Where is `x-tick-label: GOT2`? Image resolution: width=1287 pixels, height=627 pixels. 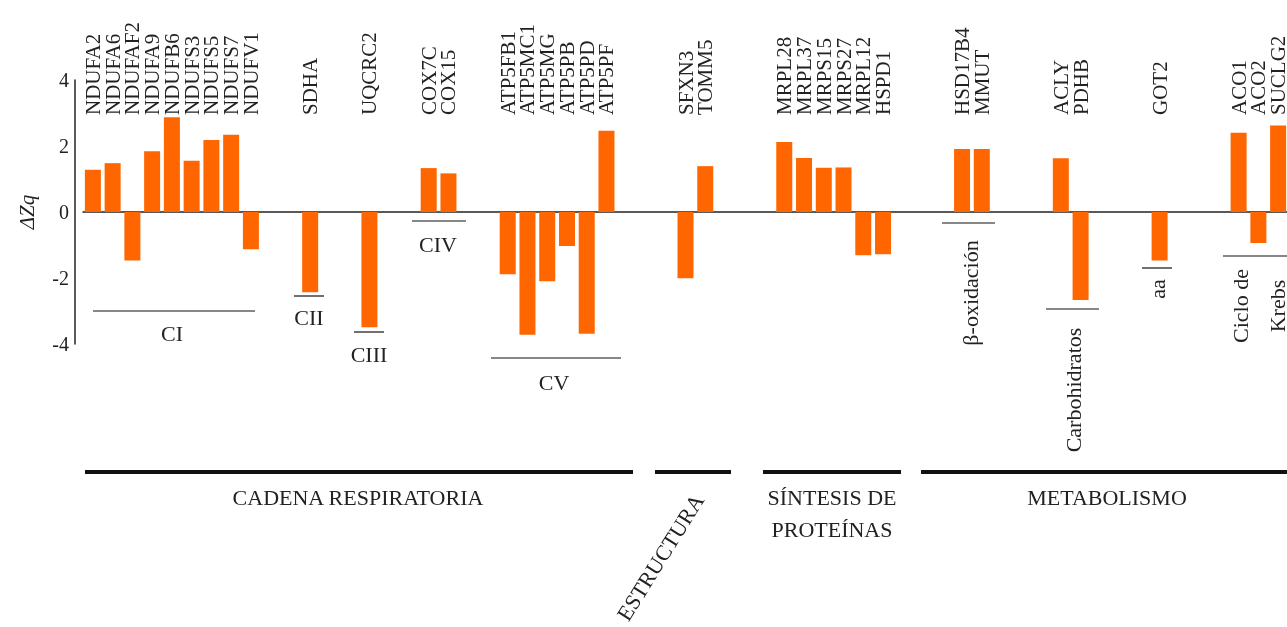 x-tick-label: GOT2 is located at coordinates (1159, 88).